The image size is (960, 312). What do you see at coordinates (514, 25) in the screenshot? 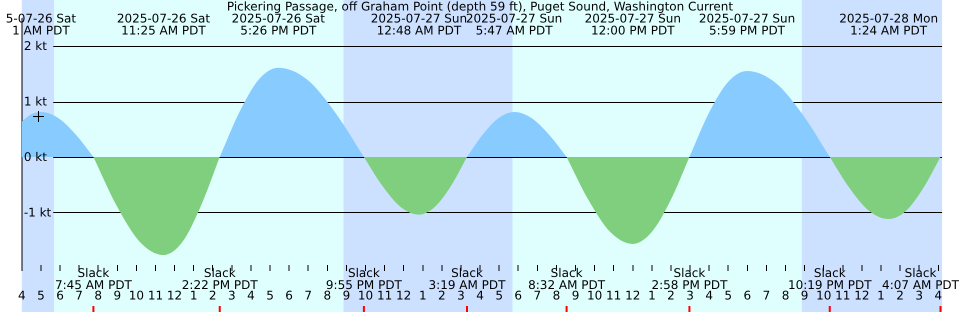
I see `annotation: 2025-07-27 Sun 5:47 AM PDT` at bounding box center [514, 25].